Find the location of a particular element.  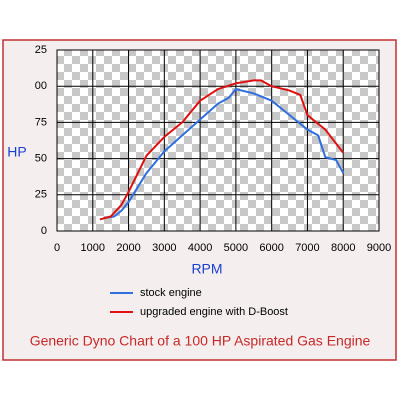

x-tick-label: 8000 is located at coordinates (343, 248).